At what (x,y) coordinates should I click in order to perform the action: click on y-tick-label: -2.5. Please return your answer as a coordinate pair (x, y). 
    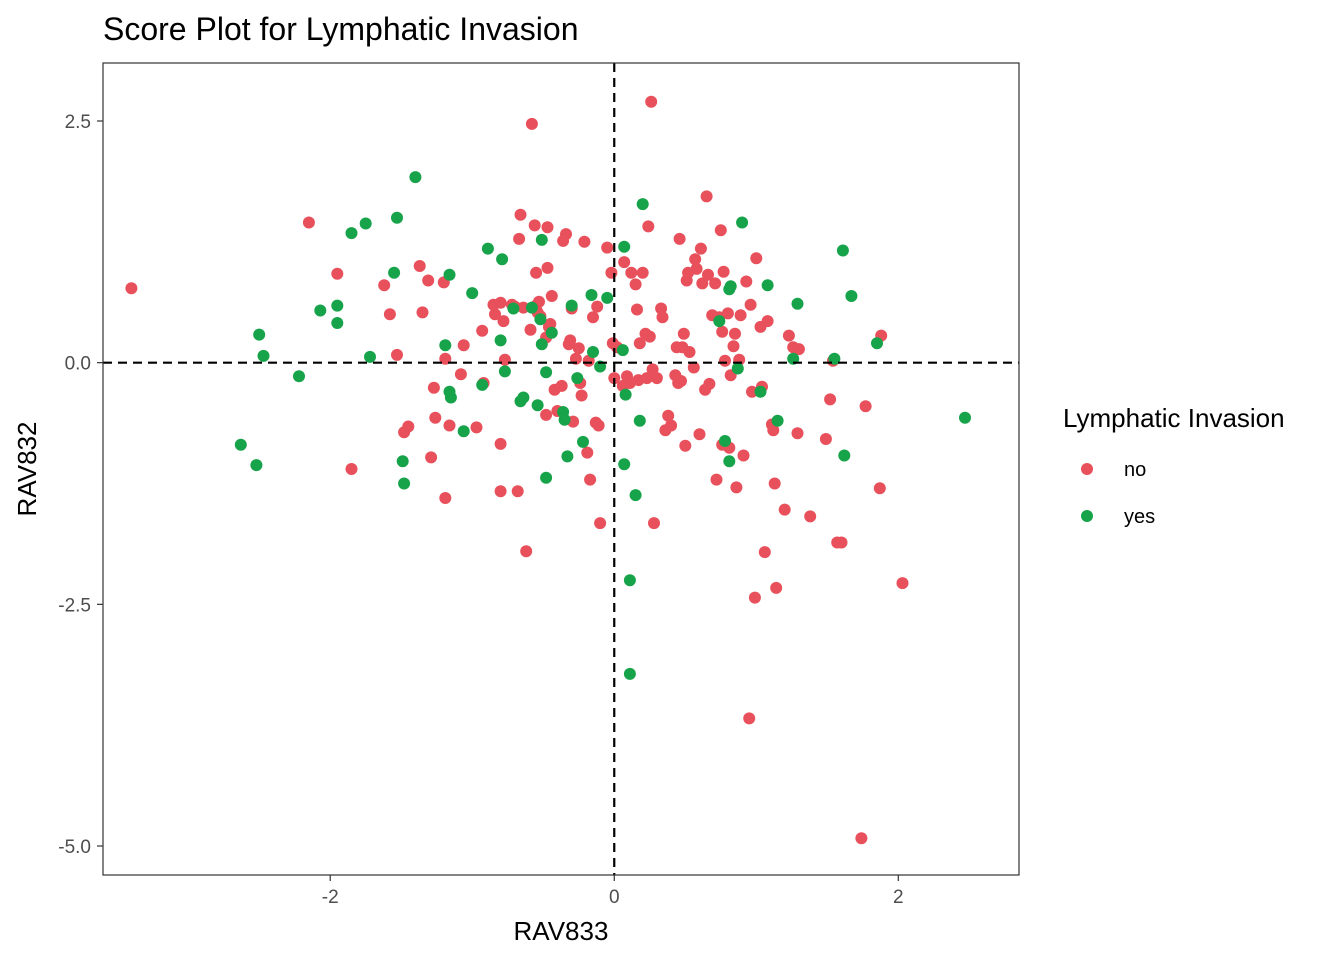
    Looking at the image, I should click on (74, 605).